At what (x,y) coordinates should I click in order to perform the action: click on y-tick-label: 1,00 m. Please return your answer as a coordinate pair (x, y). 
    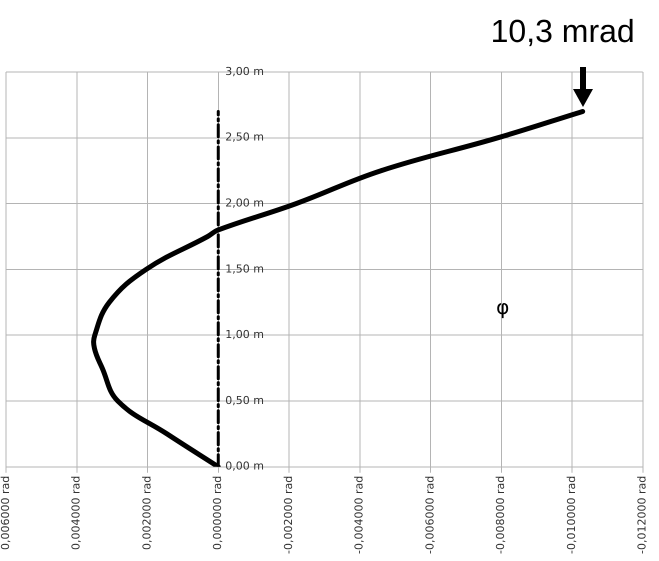
    Looking at the image, I should click on (244, 335).